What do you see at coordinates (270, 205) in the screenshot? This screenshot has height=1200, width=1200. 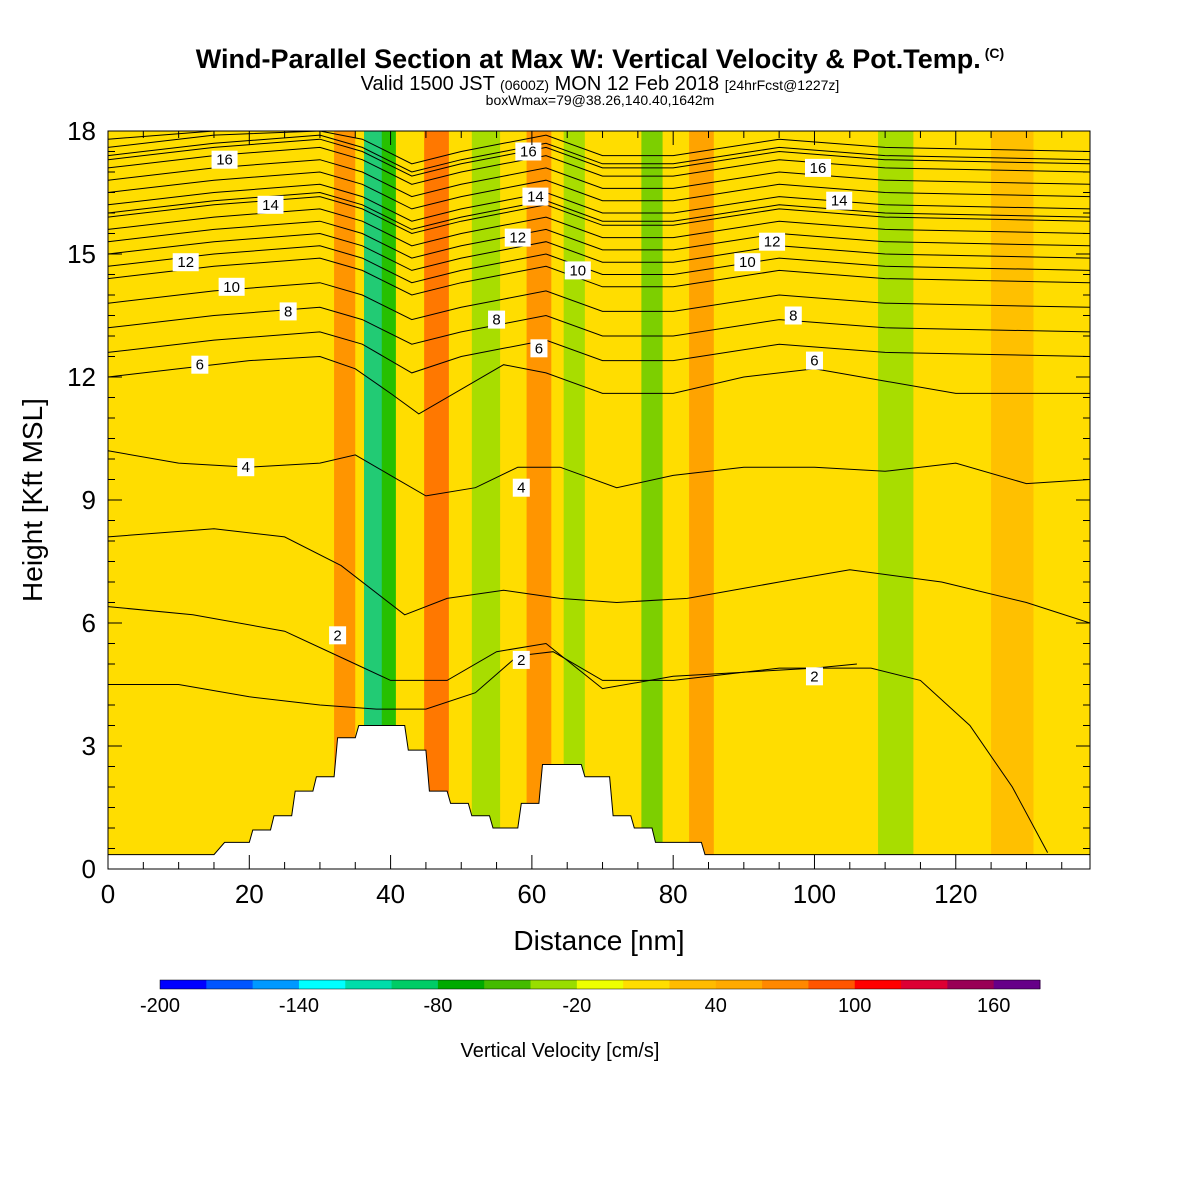 I see `contour-label-17: 14` at bounding box center [270, 205].